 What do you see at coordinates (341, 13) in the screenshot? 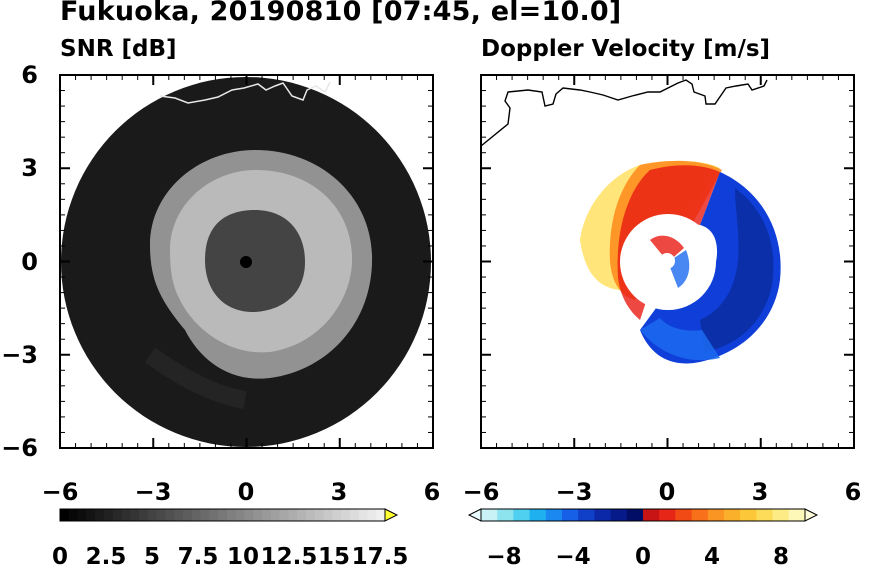
I see `figure-title: Fukuoka, 20190810 [07:45, el=10.0]` at bounding box center [341, 13].